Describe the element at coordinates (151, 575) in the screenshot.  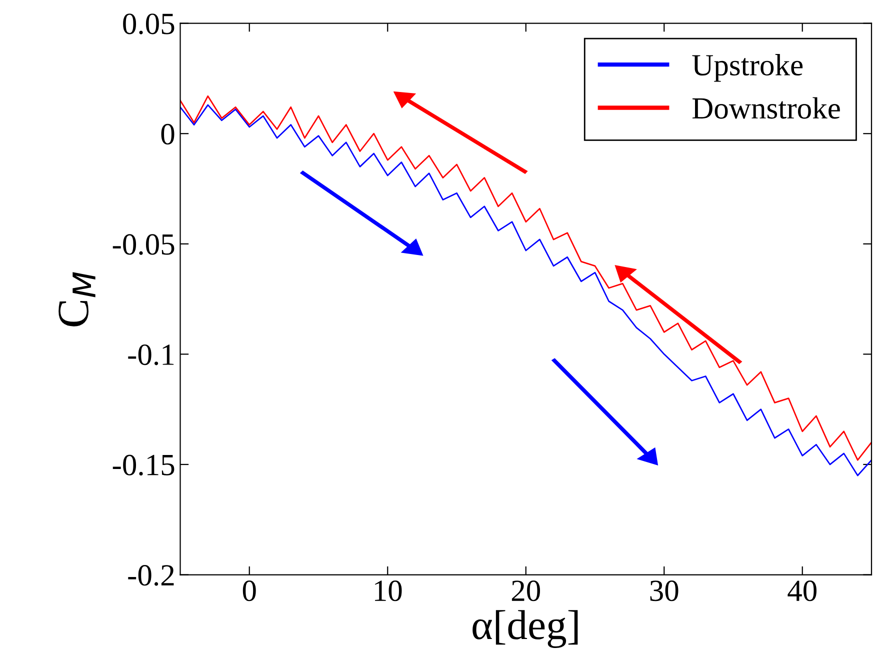
I see `y-tick-label: -0.2` at that location.